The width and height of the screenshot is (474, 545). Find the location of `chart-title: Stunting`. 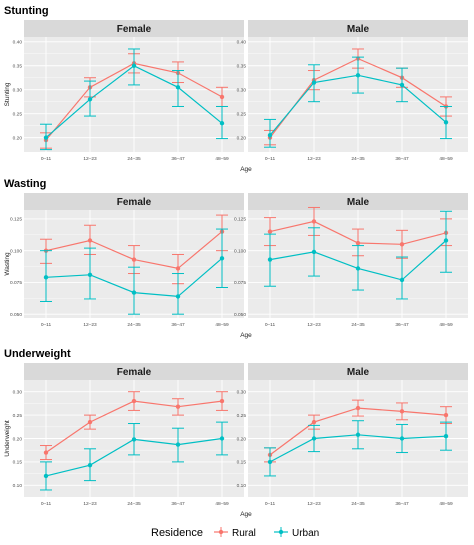

chart-title: Stunting is located at coordinates (26, 11).